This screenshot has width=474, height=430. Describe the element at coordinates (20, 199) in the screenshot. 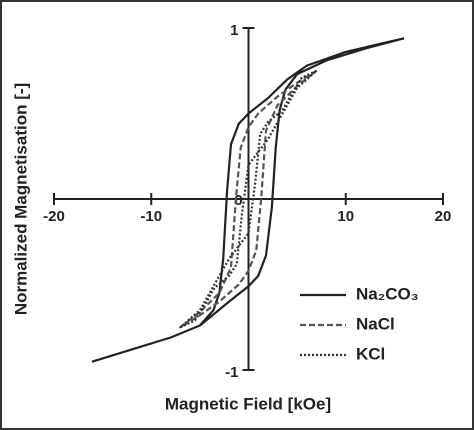

I see `y-axis-title: Normalized Magnetisation [-]` at that location.